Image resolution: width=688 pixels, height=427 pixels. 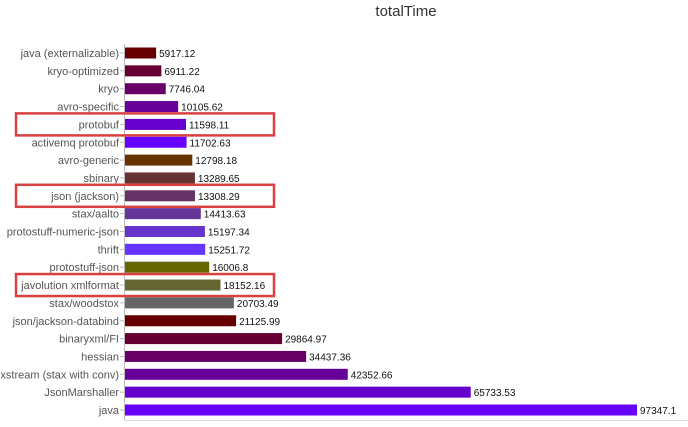 What do you see at coordinates (658, 411) in the screenshot?
I see `value-label: 97347.1` at bounding box center [658, 411].